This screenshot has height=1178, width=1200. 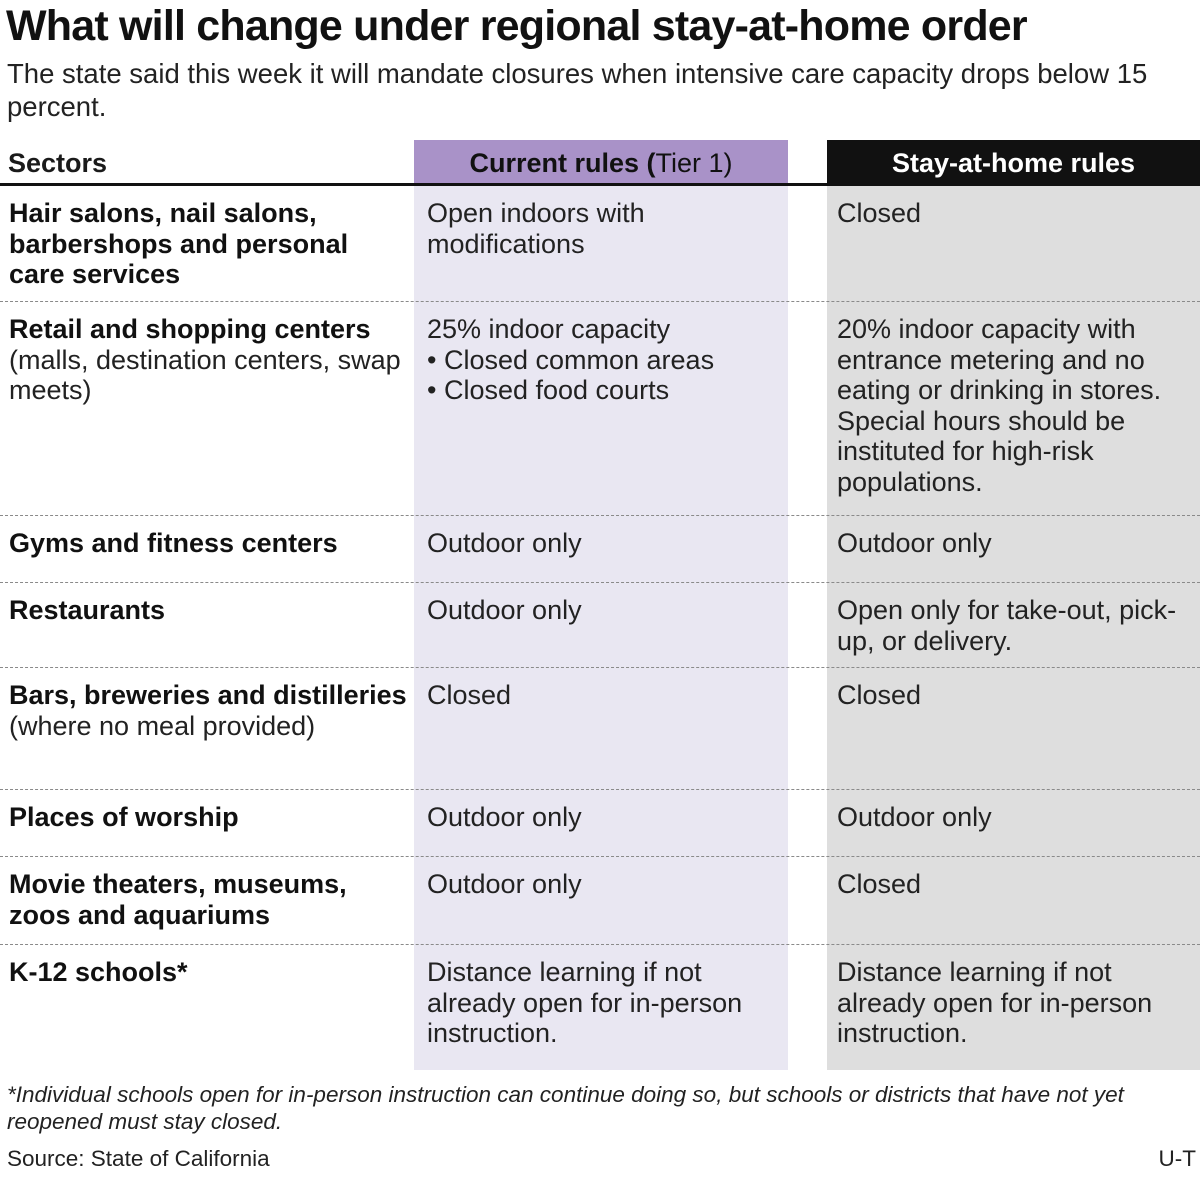 What do you see at coordinates (205, 375) in the screenshot?
I see `sector-note: (malls, destination centers, swap meets)` at bounding box center [205, 375].